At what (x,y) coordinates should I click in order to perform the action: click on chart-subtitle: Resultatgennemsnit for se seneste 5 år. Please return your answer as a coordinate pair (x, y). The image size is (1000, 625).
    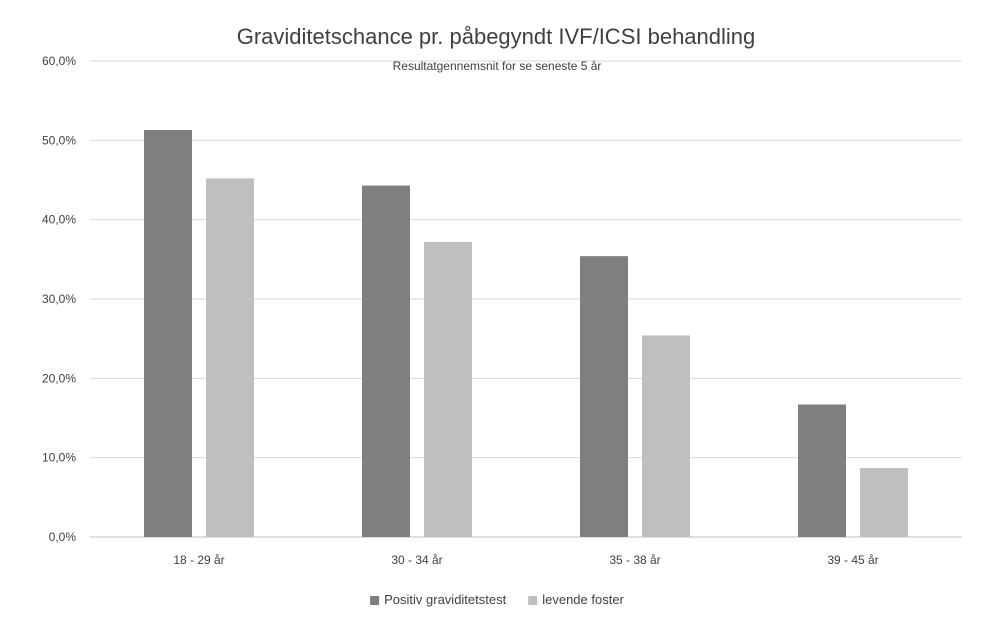
    Looking at the image, I should click on (497, 66).